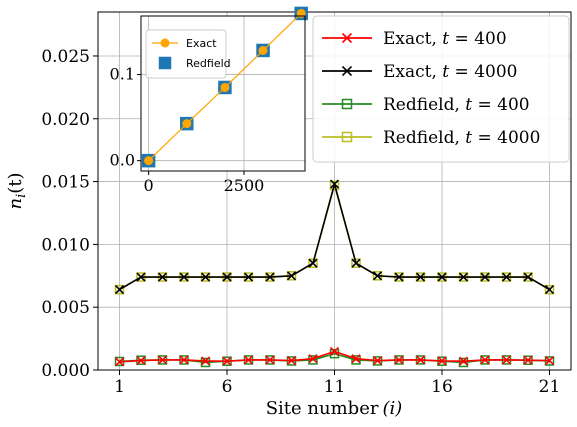 This screenshot has height=427, width=577. Describe the element at coordinates (450, 72) in the screenshot. I see `legend-label: Exact, t = 4000` at that location.